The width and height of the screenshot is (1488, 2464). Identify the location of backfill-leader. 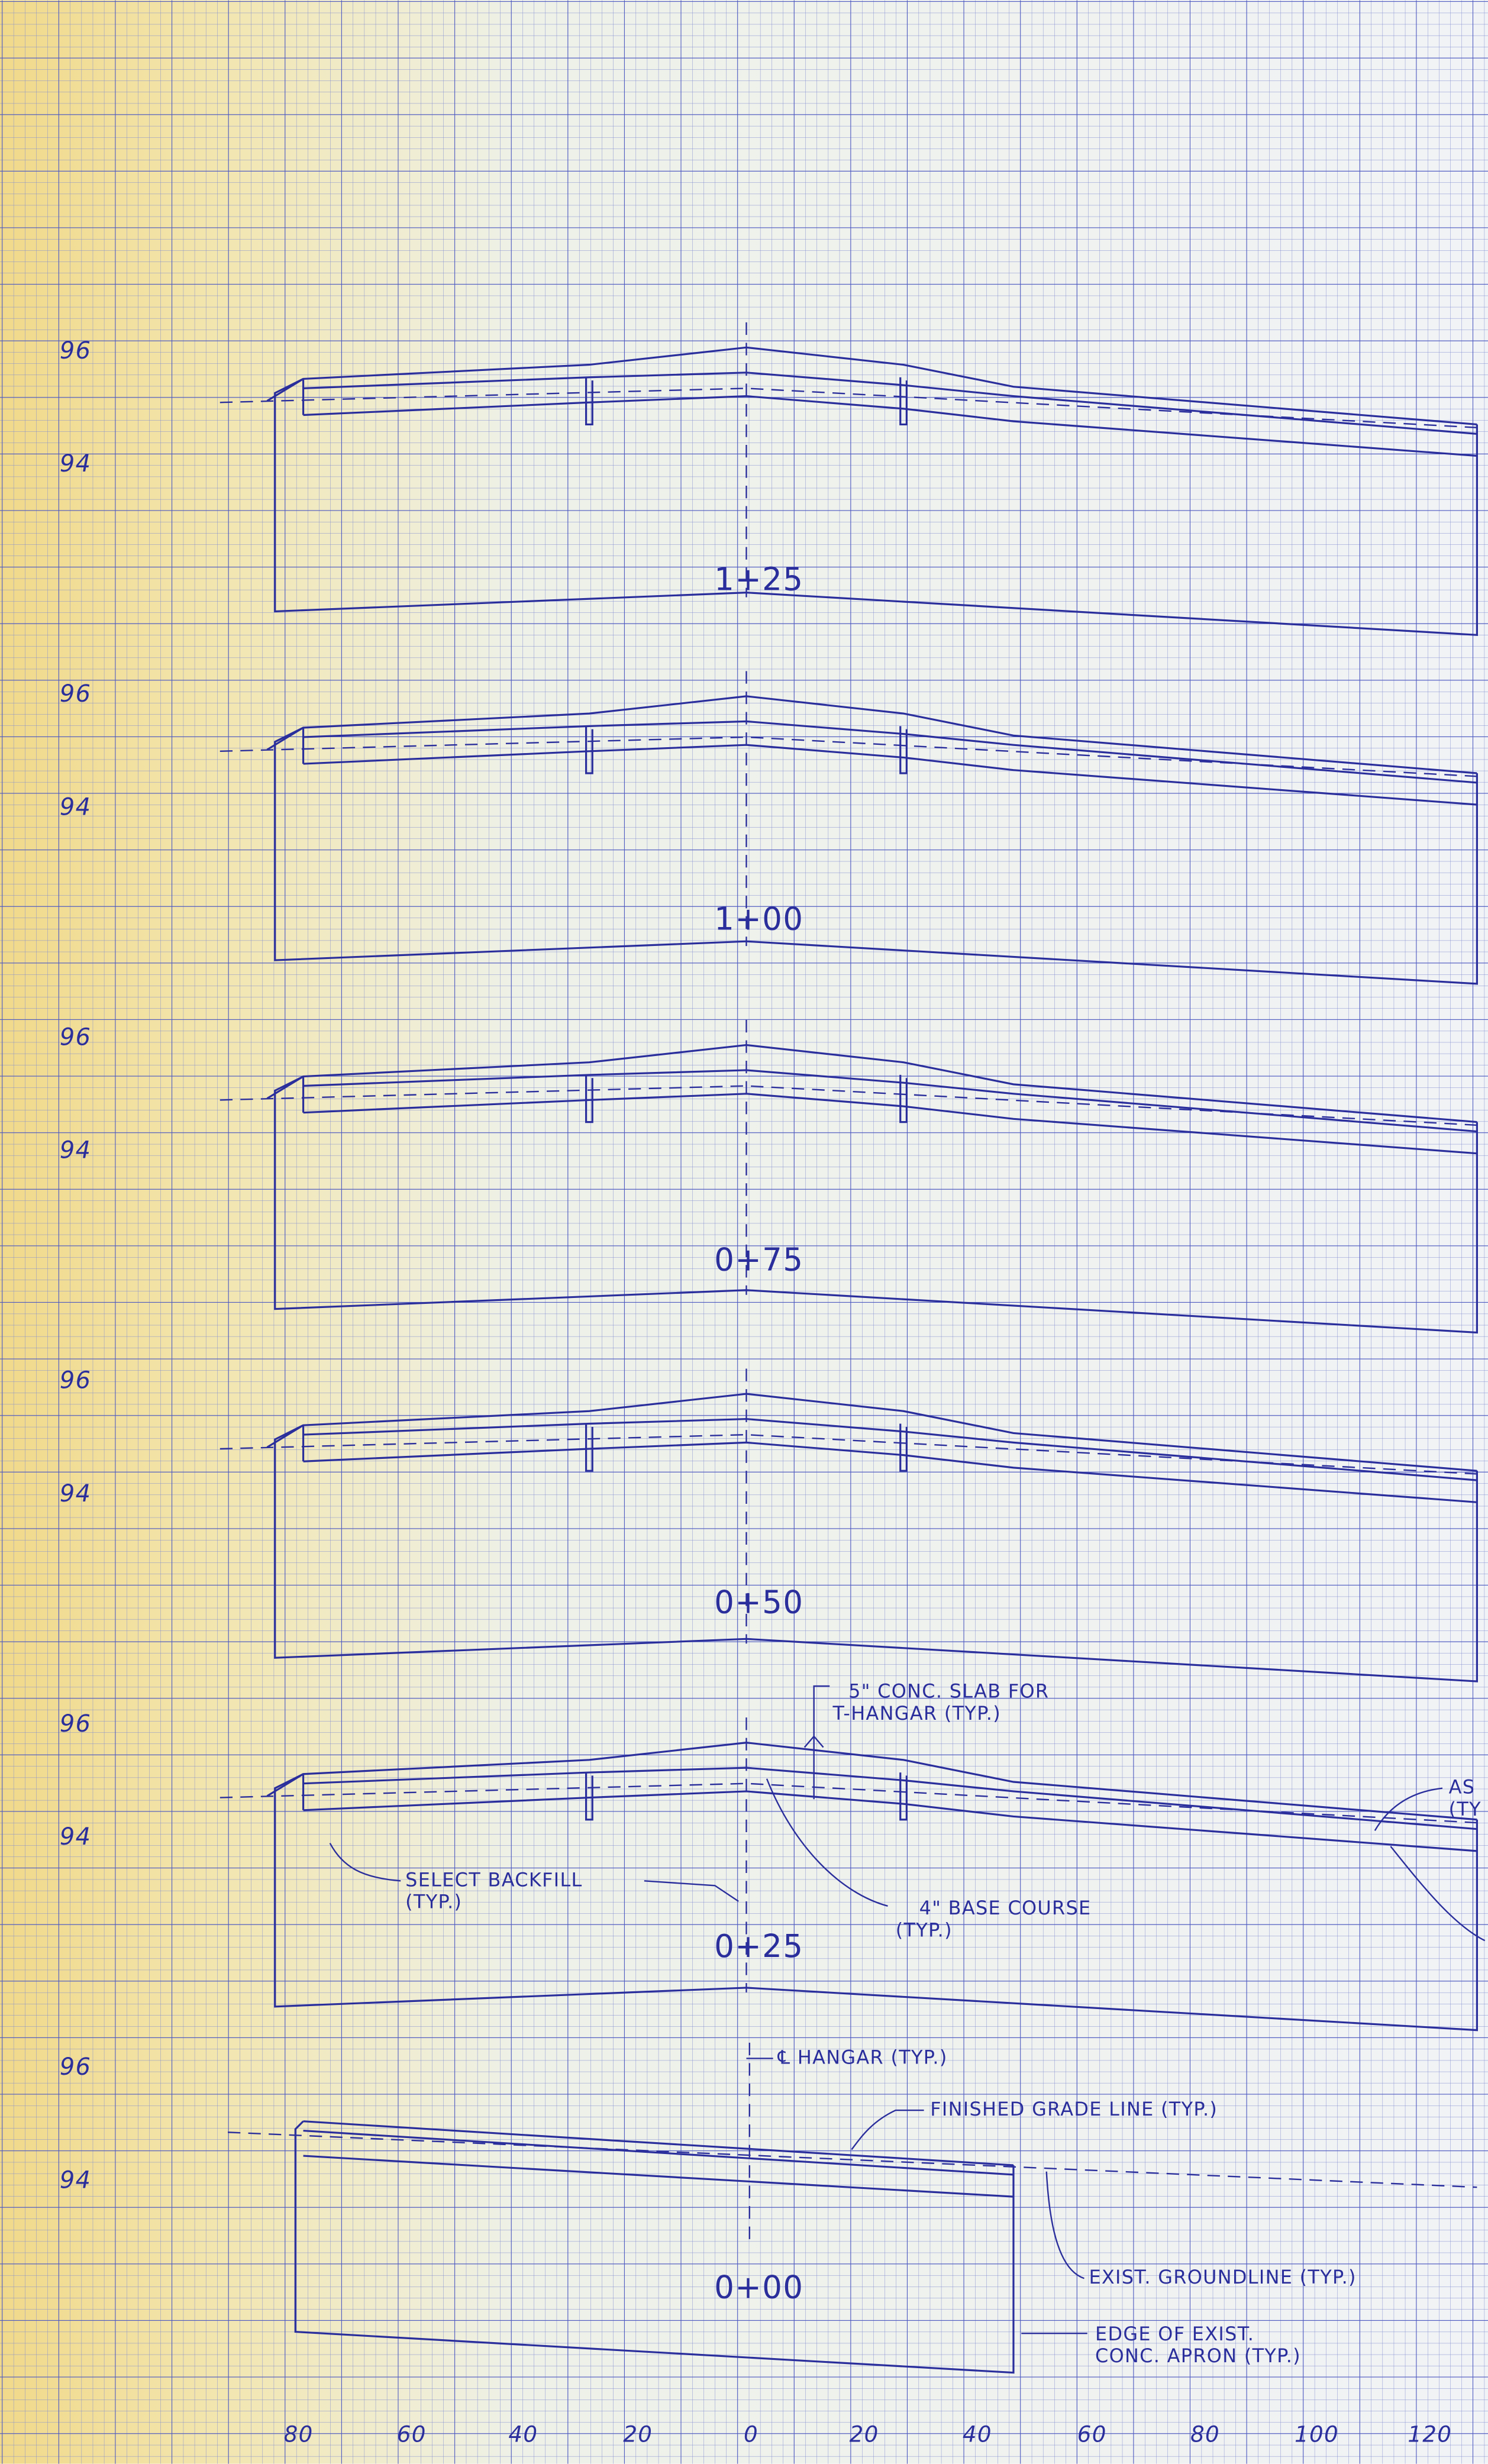
(534, 1873).